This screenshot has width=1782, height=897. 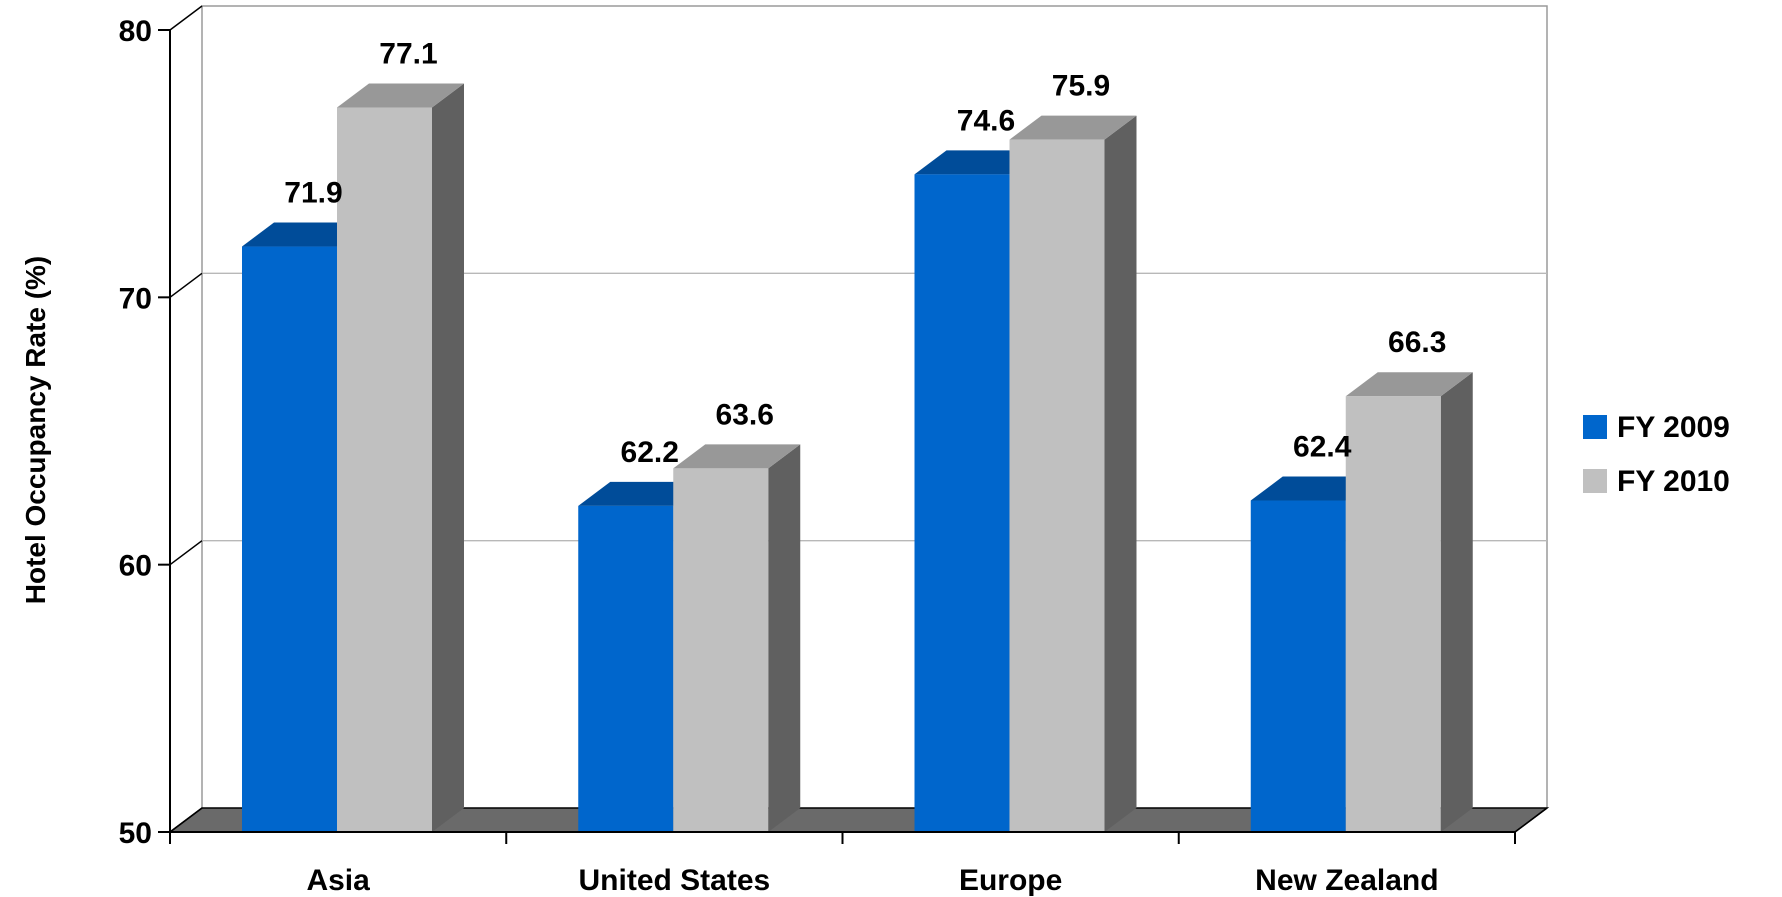 What do you see at coordinates (675, 880) in the screenshot?
I see `category-label: United States` at bounding box center [675, 880].